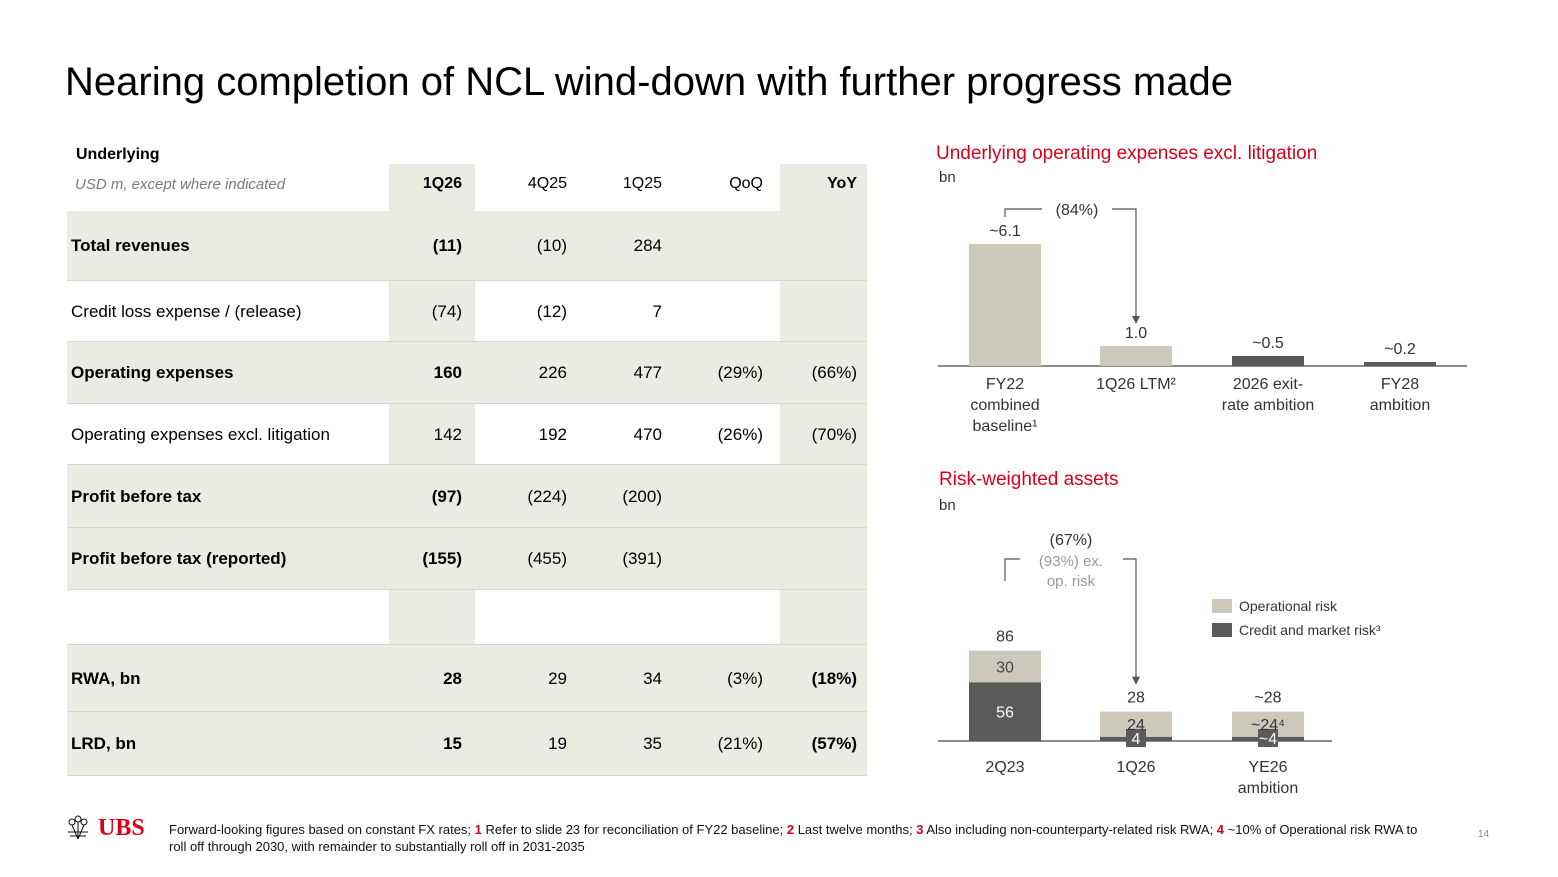 The width and height of the screenshot is (1558, 877). Describe the element at coordinates (447, 372) in the screenshot. I see `row-value: 160` at that location.